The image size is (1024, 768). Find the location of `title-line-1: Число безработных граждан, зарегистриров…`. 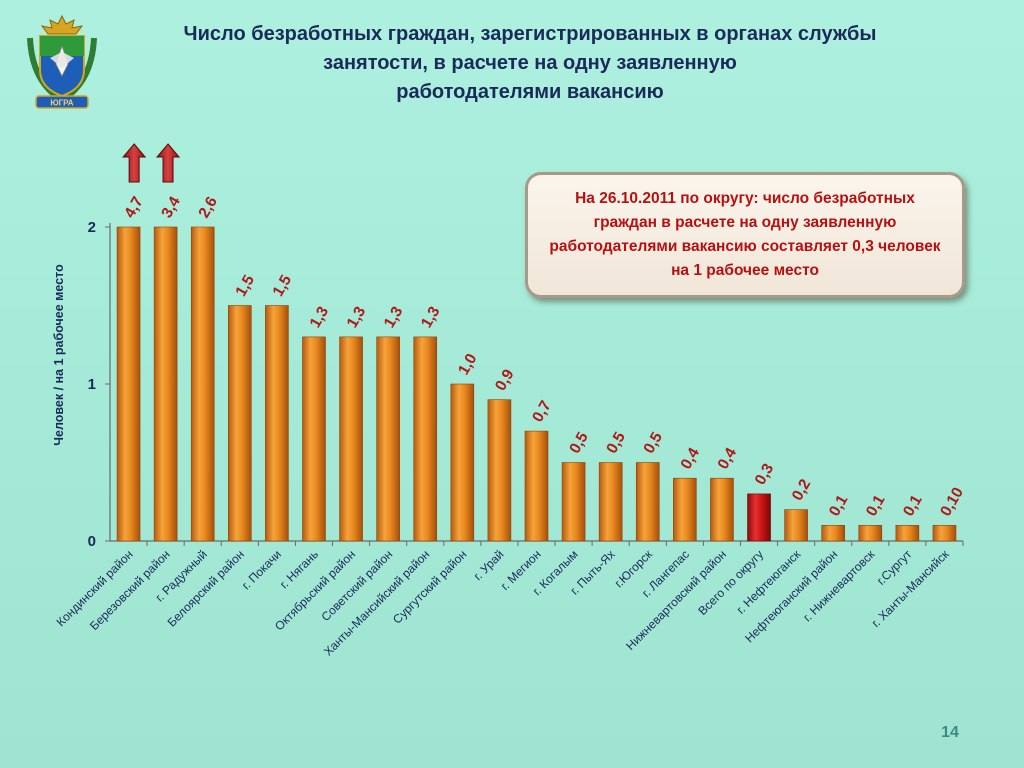

title-line-1: Число безработных граждан, зарегистриров… is located at coordinates (530, 34).